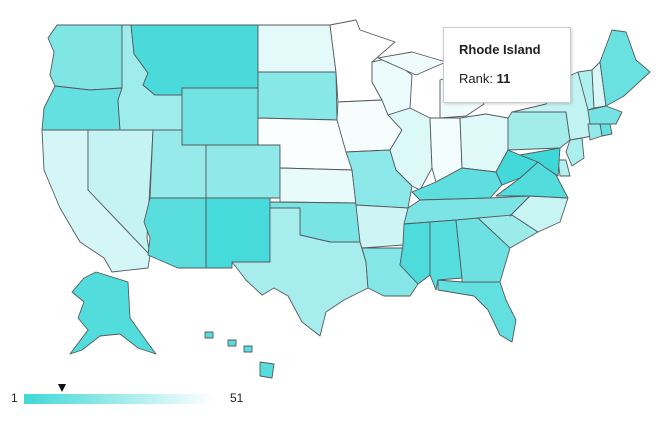  Describe the element at coordinates (297, 48) in the screenshot. I see `state-north-dakota` at that location.